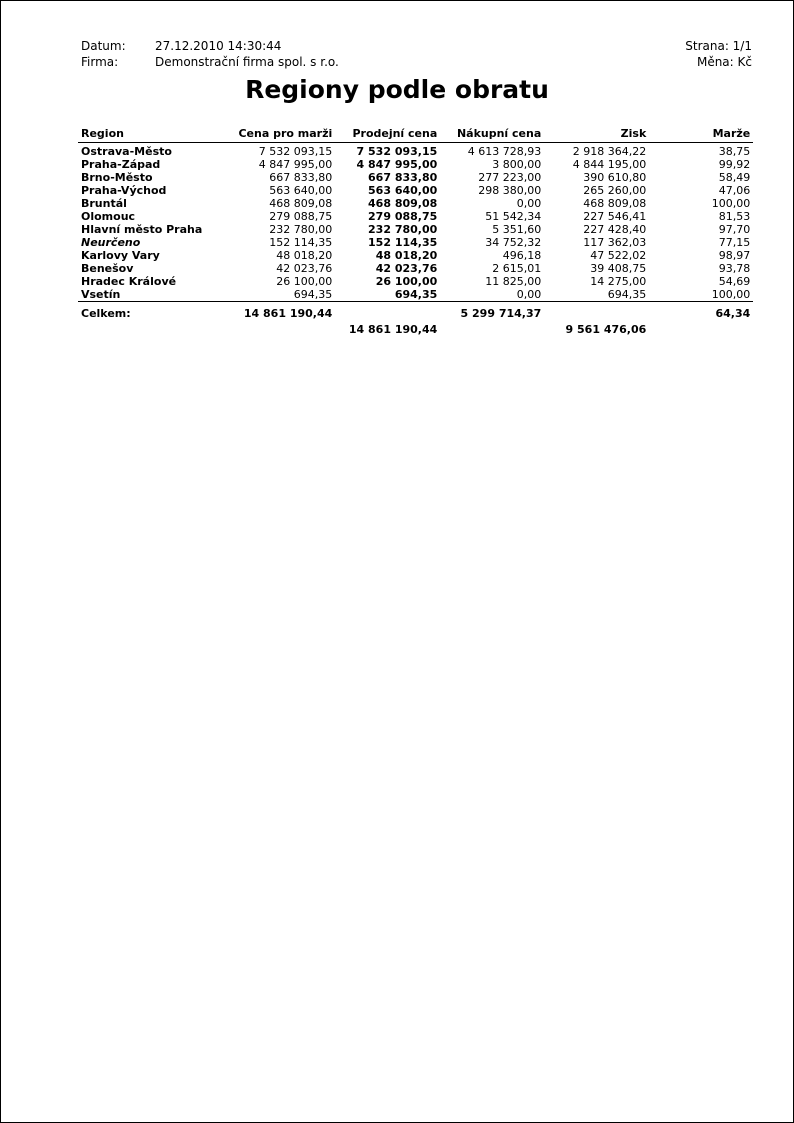  Describe the element at coordinates (103, 46) in the screenshot. I see `date-label: Datum:` at that location.